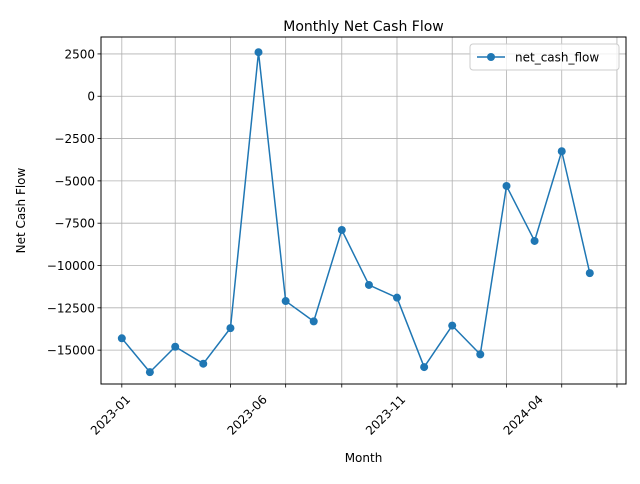  I want to click on y-tick-label: 2500, so click(79, 54).